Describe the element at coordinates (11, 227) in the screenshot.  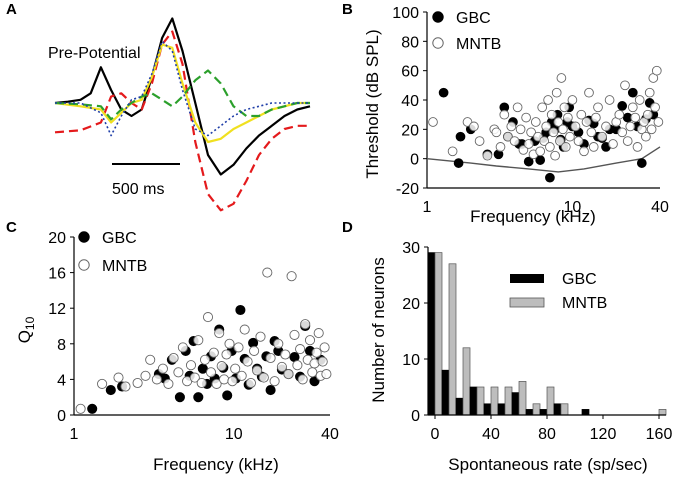
I see `panel-letter-c: C` at that location.